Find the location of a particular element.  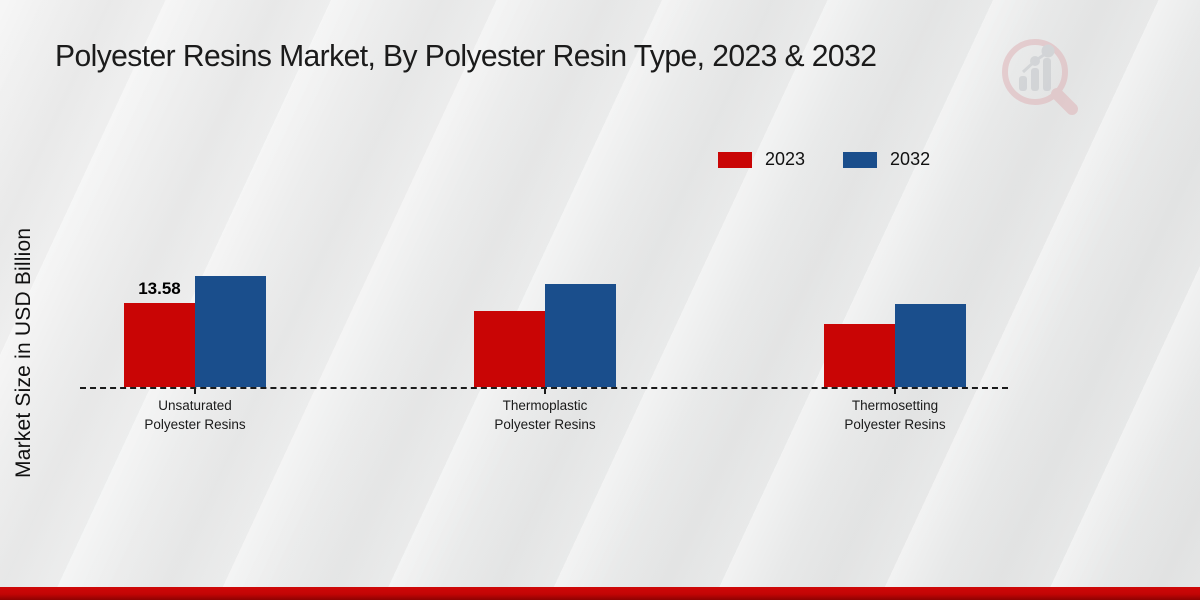

category-label: Unsaturated Polyester Resins is located at coordinates (195, 415).